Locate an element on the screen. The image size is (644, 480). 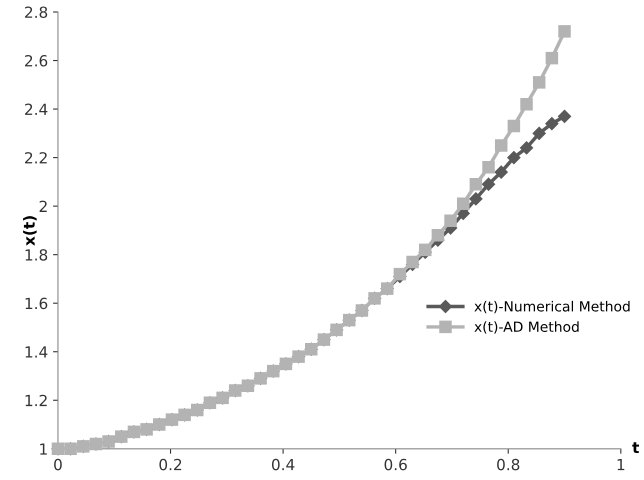
x-tick-label: 0.2 is located at coordinates (170, 464).